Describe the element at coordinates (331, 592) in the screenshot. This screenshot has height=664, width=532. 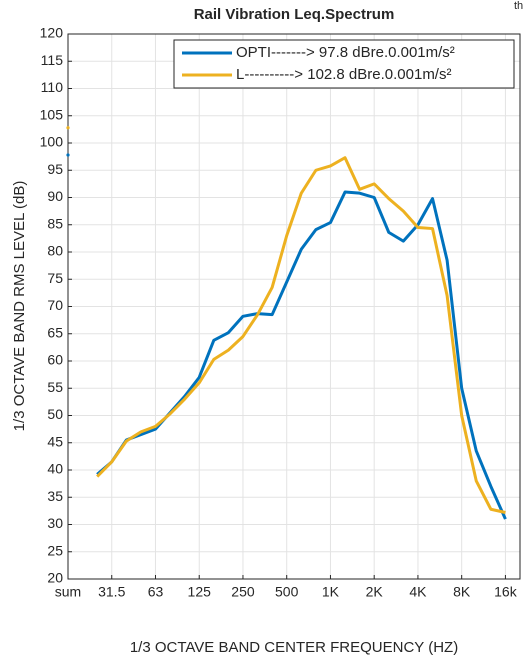
I see `x-tick-label: 1K` at that location.